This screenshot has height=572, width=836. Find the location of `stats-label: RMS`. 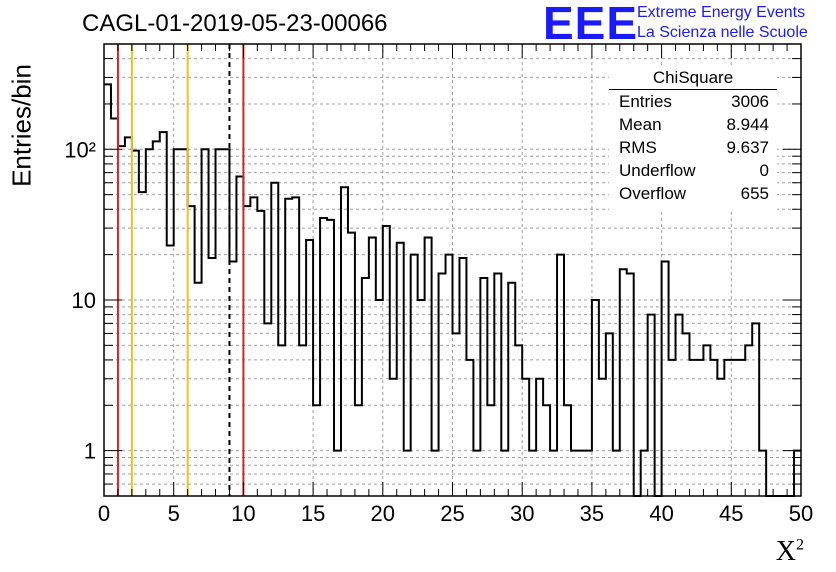

stats-label: RMS is located at coordinates (638, 147).